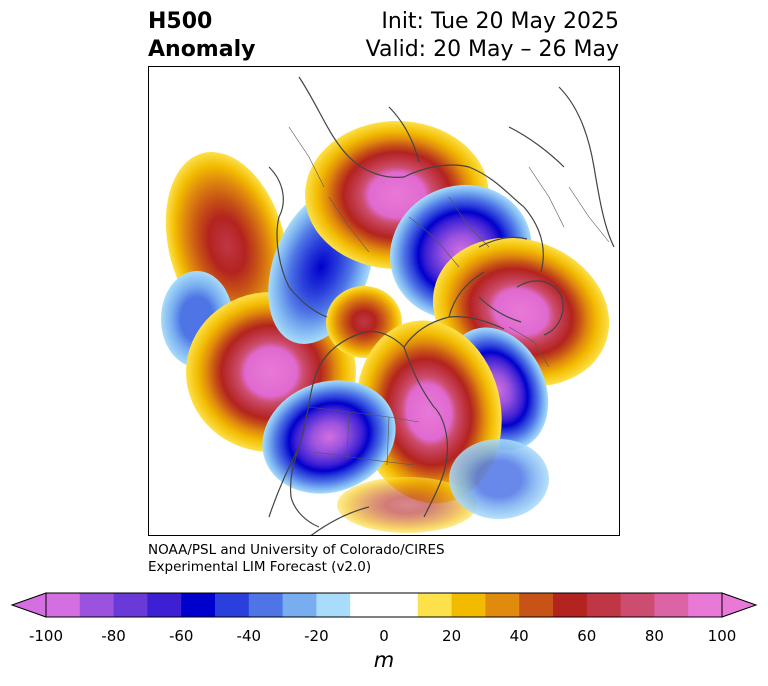 The height and width of the screenshot is (686, 768). Describe the element at coordinates (519, 636) in the screenshot. I see `colorbar-tick-label: 40` at that location.